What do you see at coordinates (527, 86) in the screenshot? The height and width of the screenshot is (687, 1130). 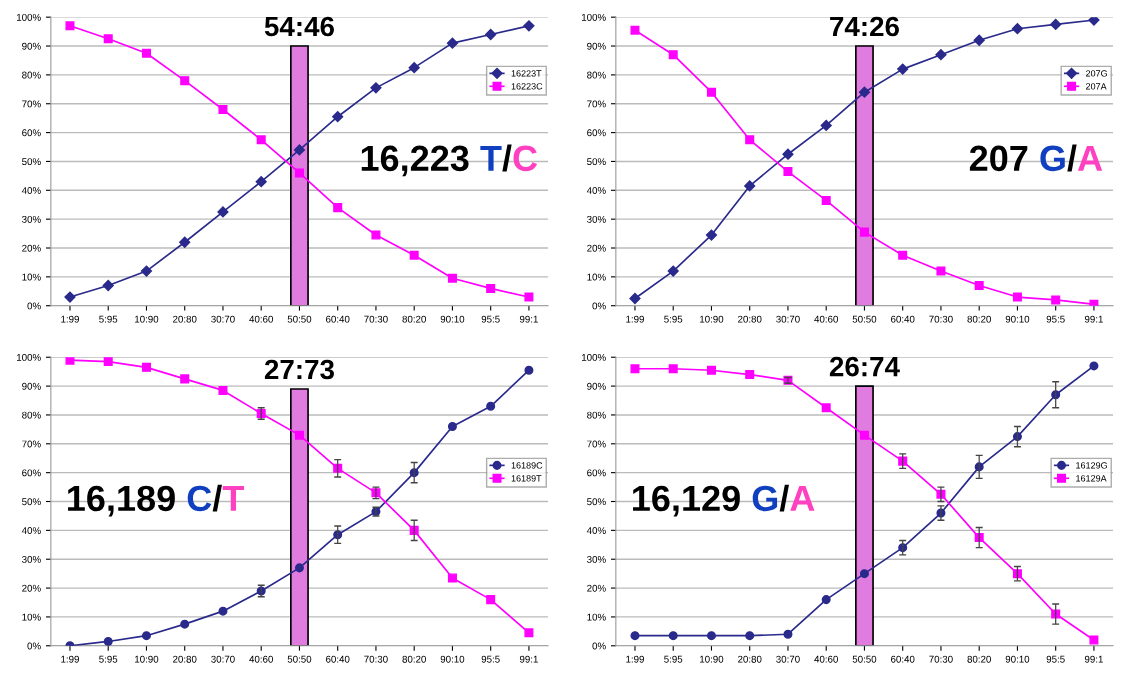 I see `legend-label: 16223C` at bounding box center [527, 86].